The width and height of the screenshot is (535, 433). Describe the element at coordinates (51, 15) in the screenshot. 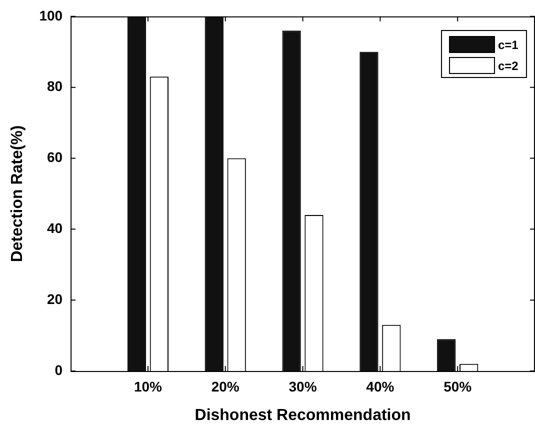

I see `y-tick-label: 100` at that location.